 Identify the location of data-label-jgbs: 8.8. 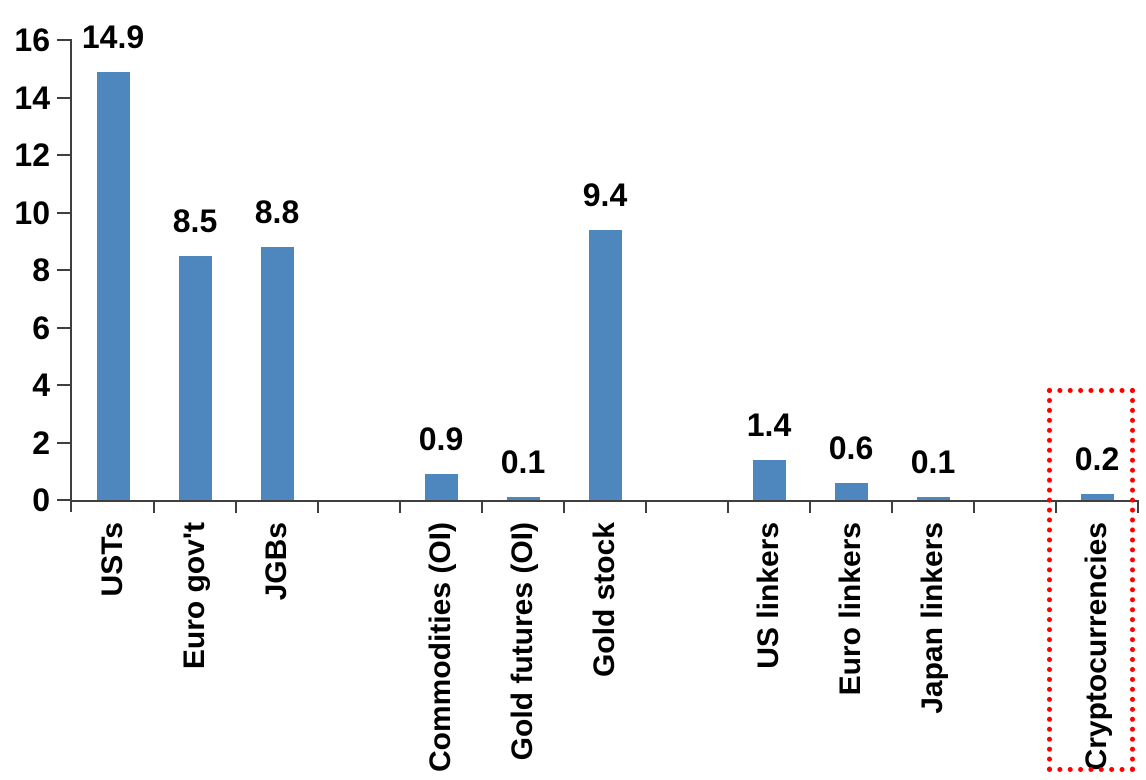
(277, 212).